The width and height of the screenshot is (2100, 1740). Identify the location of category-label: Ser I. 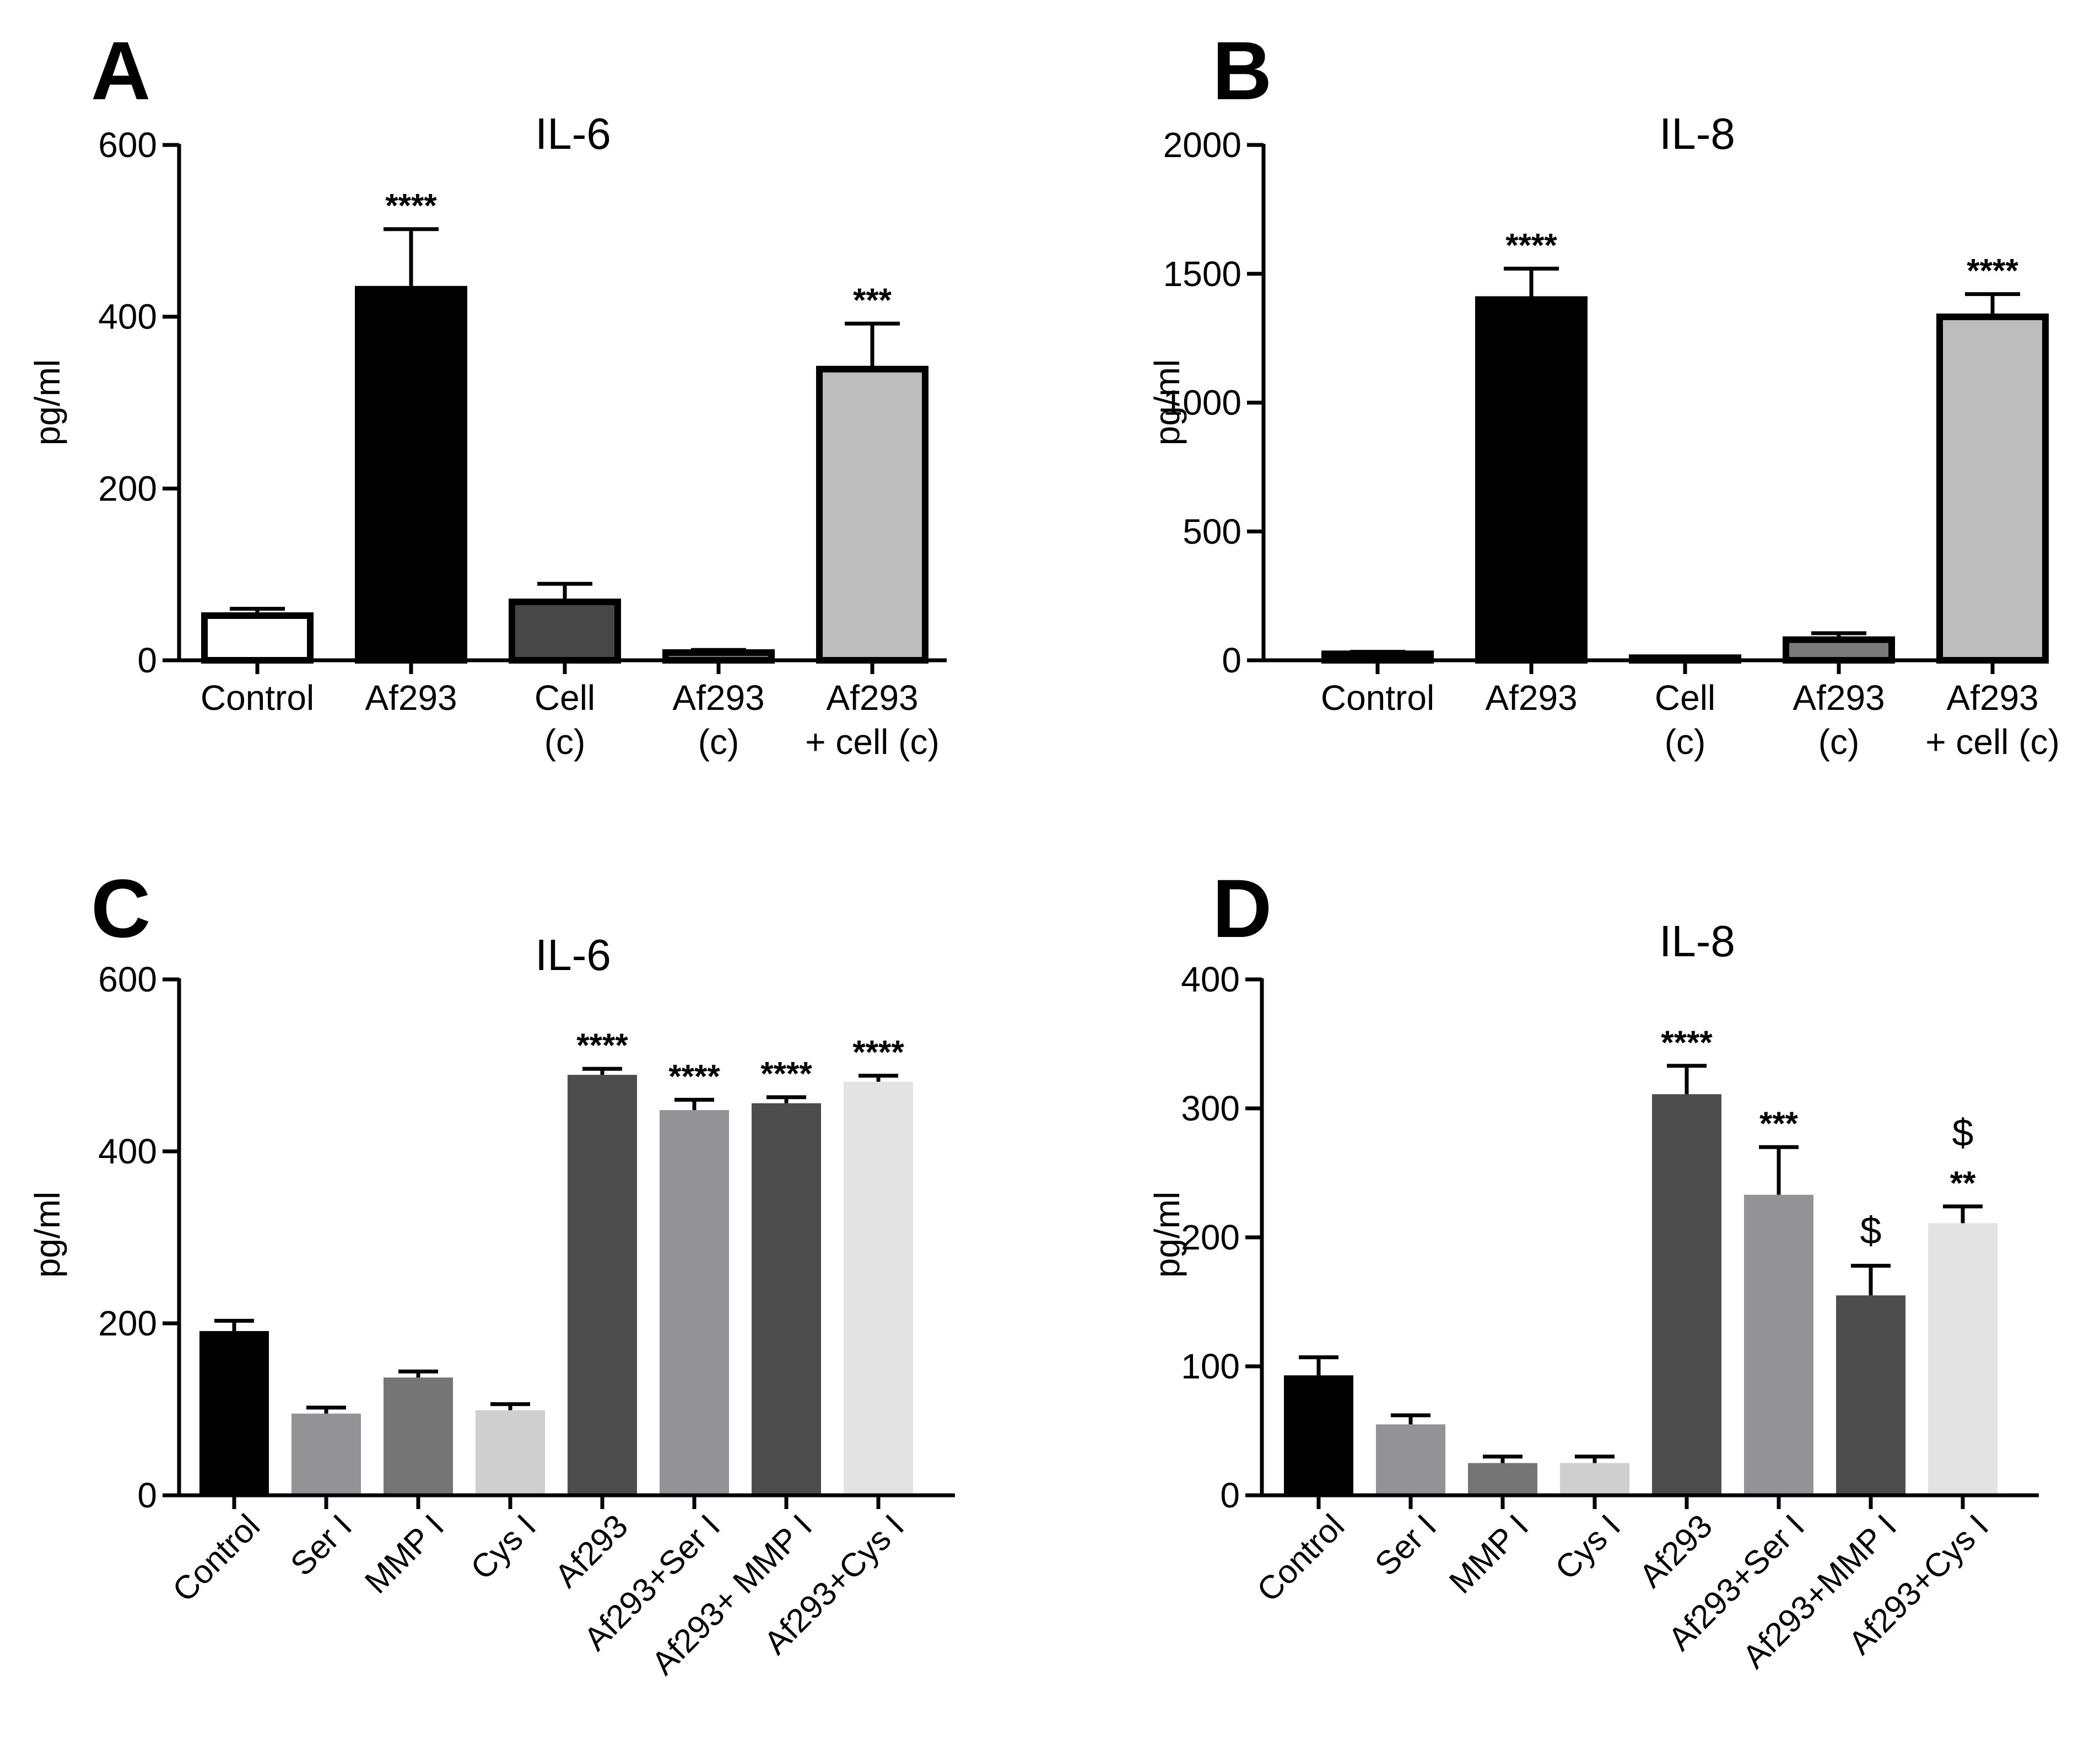
(321, 1545).